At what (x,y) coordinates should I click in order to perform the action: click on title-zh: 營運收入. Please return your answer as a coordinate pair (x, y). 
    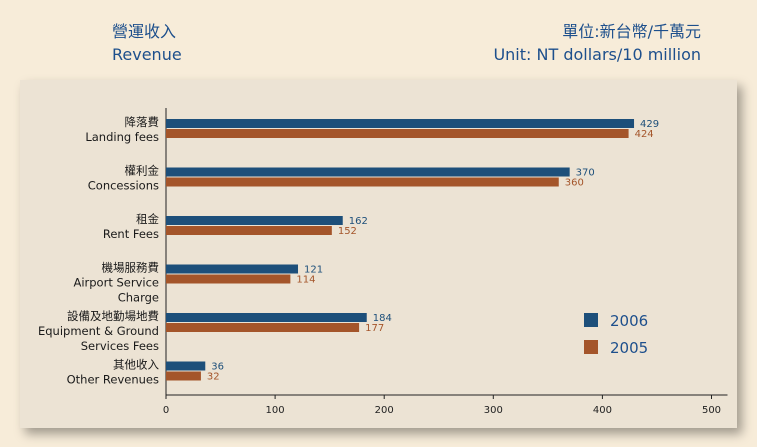
    Looking at the image, I should click on (144, 31).